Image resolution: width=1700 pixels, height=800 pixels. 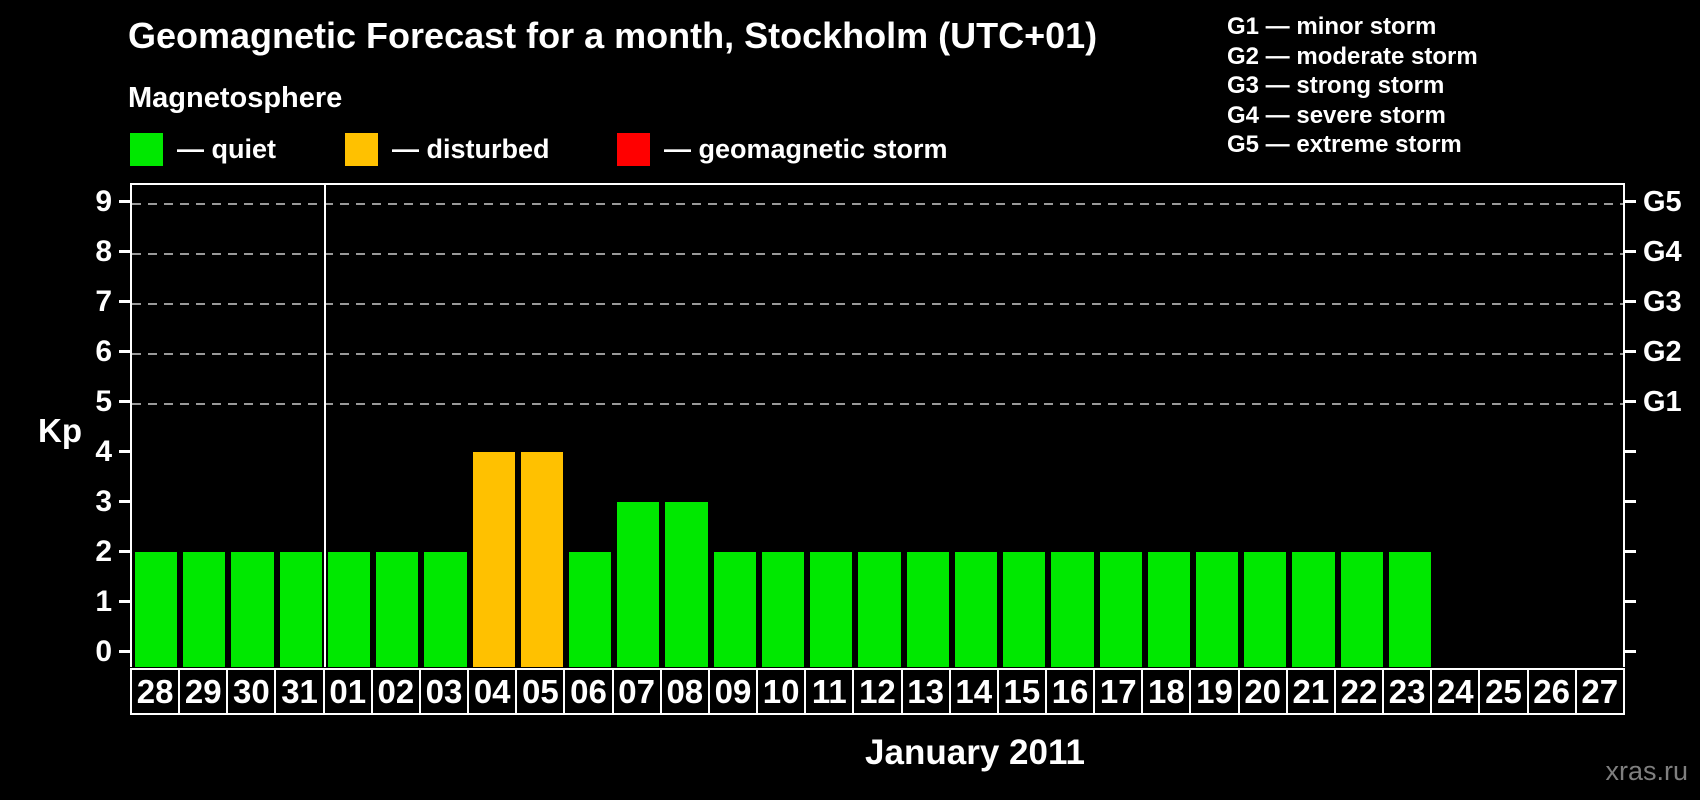 What do you see at coordinates (633, 149) in the screenshot?
I see `legend-swatch-storm` at bounding box center [633, 149].